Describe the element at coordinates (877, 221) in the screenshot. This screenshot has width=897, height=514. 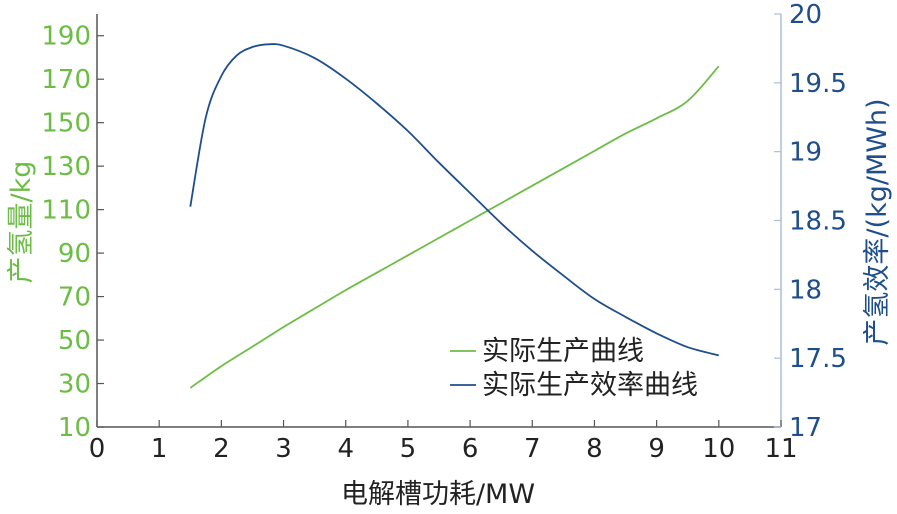
I see `y-axis-right-title: 产氢效率/(kg/MWh)` at that location.